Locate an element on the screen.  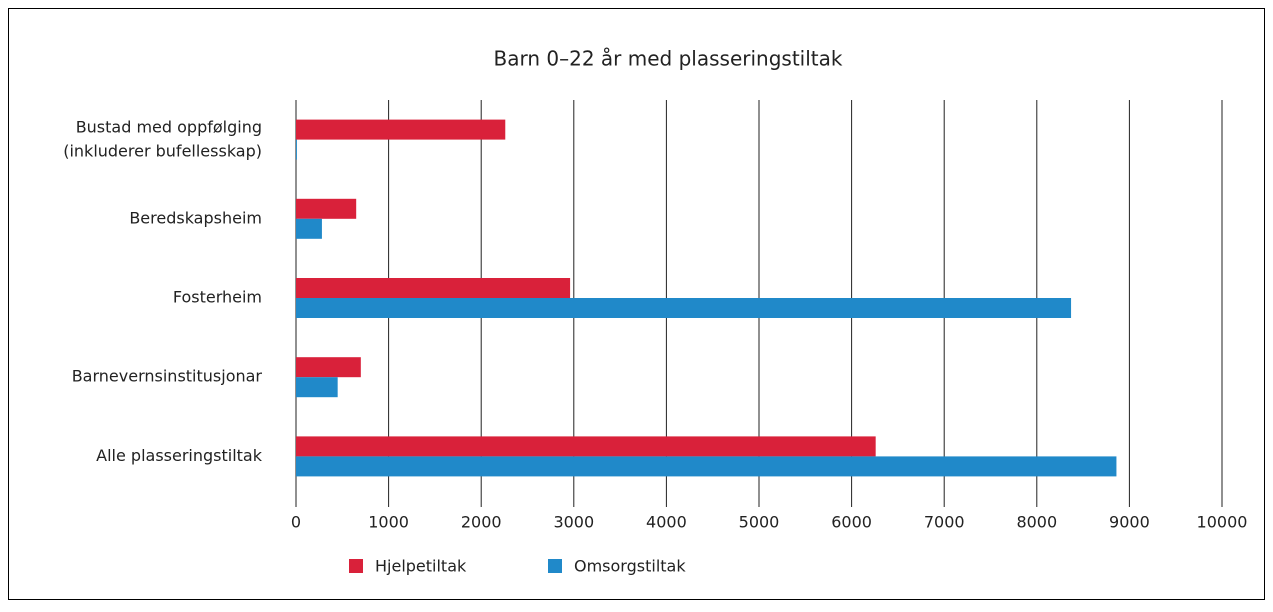
x-tick-label: 6000 is located at coordinates (851, 522).